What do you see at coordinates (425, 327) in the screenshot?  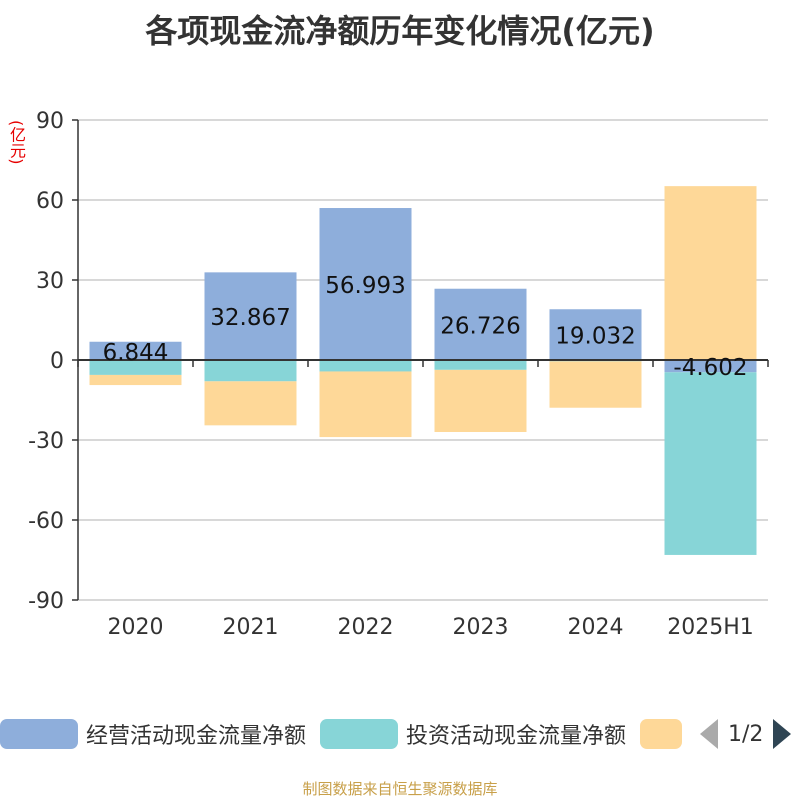 I see `data-labels: 6.844 32.867 56.993 26.726 19.032 -4.602` at bounding box center [425, 327].